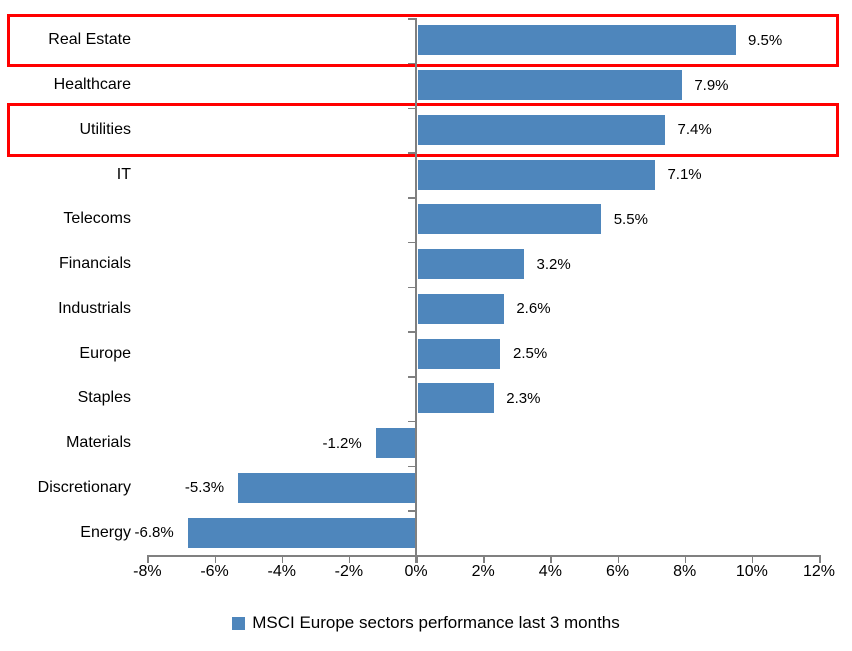 The width and height of the screenshot is (852, 651). Describe the element at coordinates (342, 443) in the screenshot. I see `value-label: -1.2%` at that location.